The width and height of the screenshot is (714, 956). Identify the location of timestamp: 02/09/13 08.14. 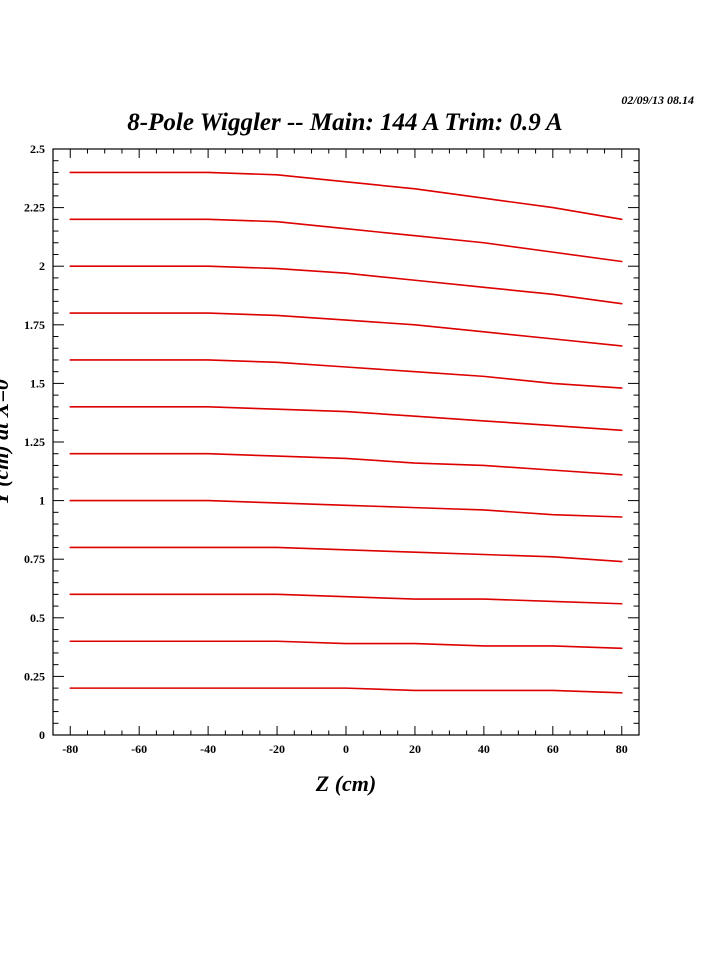
(657, 100).